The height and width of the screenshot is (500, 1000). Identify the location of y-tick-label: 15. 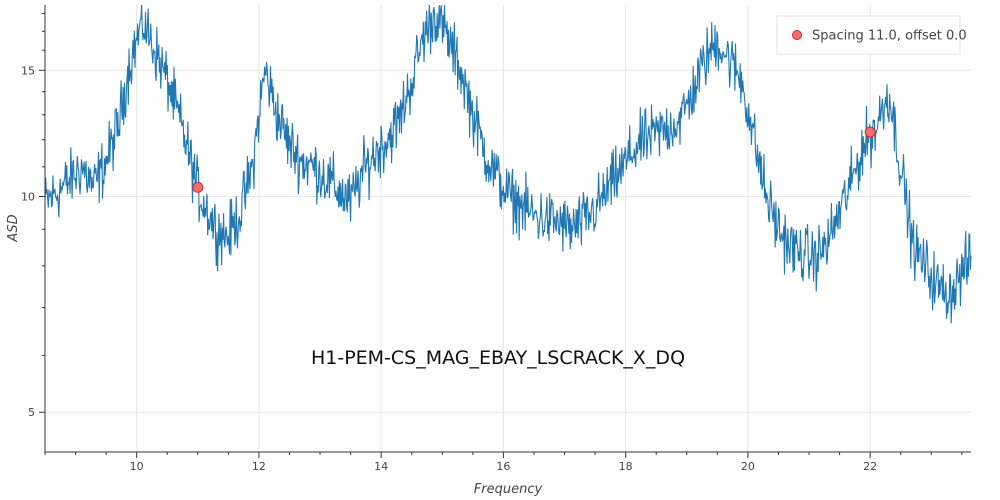
(28, 70).